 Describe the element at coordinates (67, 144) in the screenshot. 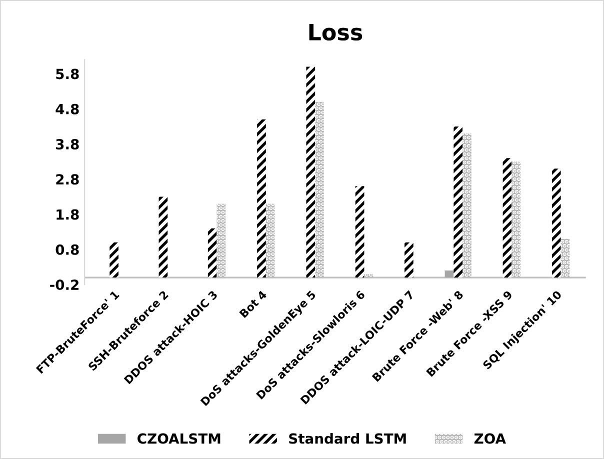

I see `y-tick-label: 3.8` at that location.